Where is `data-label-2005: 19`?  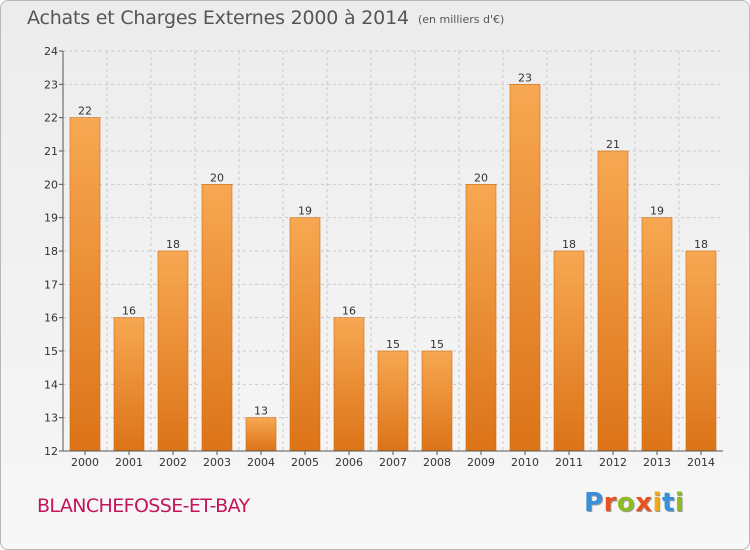 data-label-2005: 19 is located at coordinates (305, 211).